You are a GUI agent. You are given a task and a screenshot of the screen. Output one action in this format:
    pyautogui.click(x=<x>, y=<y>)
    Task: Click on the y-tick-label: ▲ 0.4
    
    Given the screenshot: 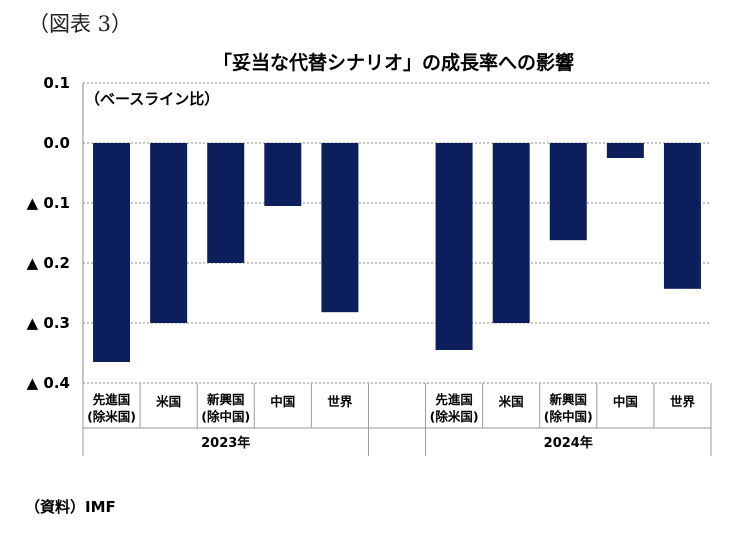 What is the action you would take?
    pyautogui.click(x=48, y=383)
    